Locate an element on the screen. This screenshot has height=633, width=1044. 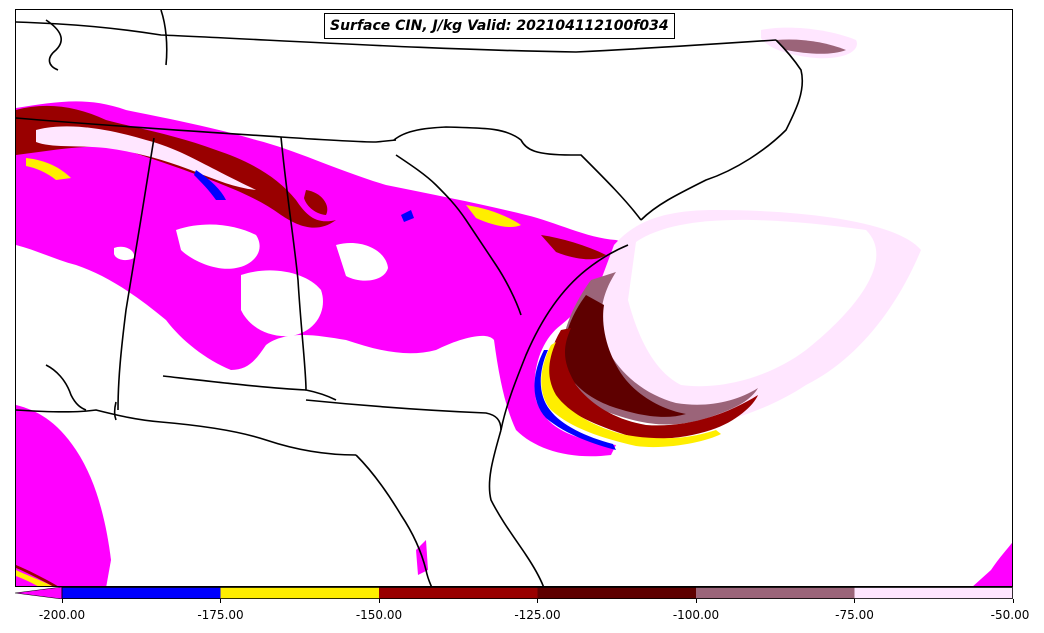
colorbar-outline is located at coordinates (537, 593).